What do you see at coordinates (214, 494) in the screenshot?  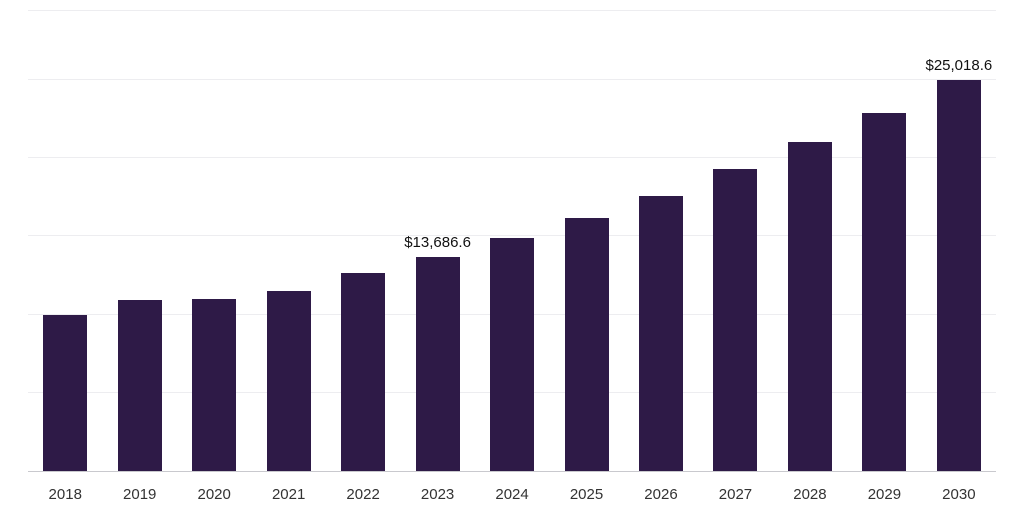 I see `x-tick-2020: 2020` at bounding box center [214, 494].